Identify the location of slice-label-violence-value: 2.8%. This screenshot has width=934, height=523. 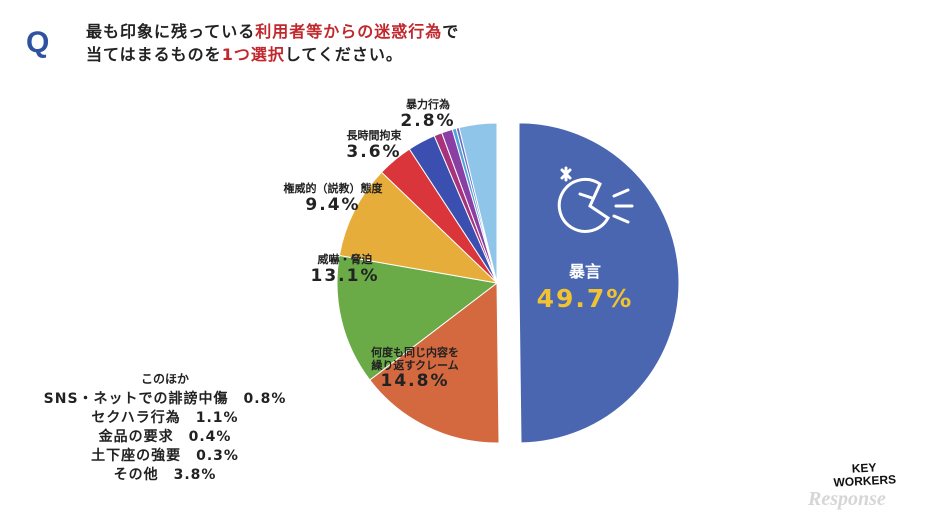
(428, 120).